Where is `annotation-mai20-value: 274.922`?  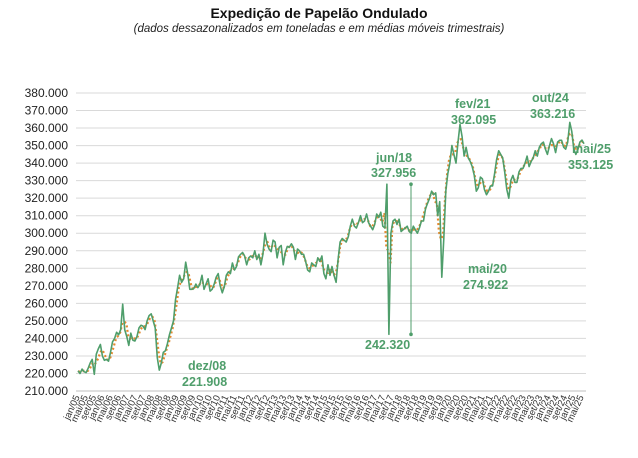 annotation-mai20-value: 274.922 is located at coordinates (485, 285).